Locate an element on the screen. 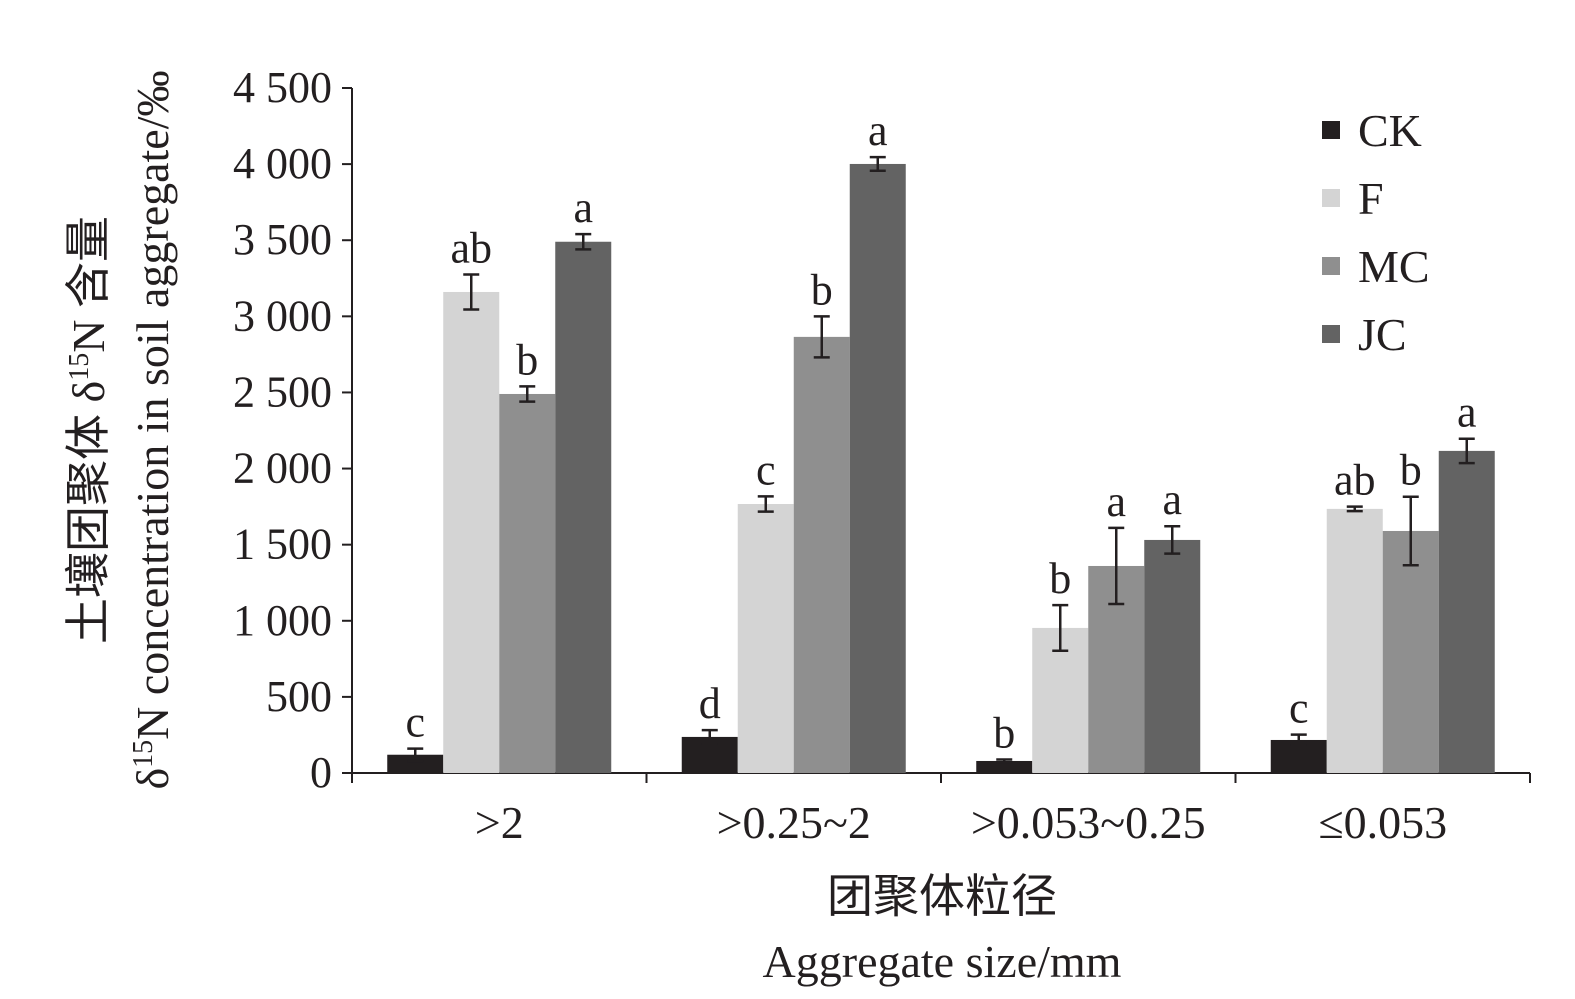 The width and height of the screenshot is (1575, 999). y-tick-label: 4 000 is located at coordinates (282, 163).